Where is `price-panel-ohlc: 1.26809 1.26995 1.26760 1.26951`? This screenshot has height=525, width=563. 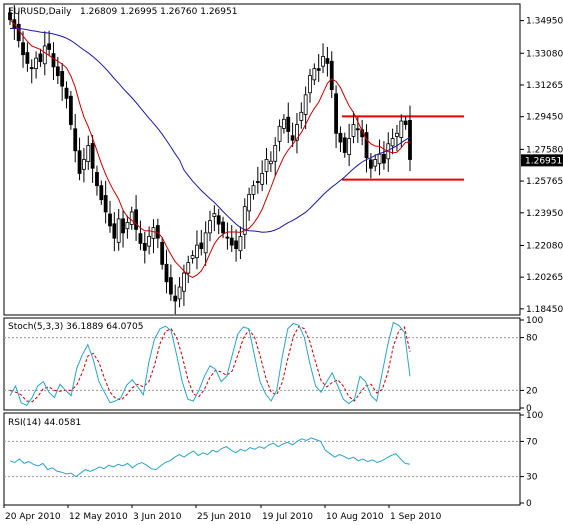 price-panel-ohlc: 1.26809 1.26995 1.26760 1.26951 is located at coordinates (158, 12).